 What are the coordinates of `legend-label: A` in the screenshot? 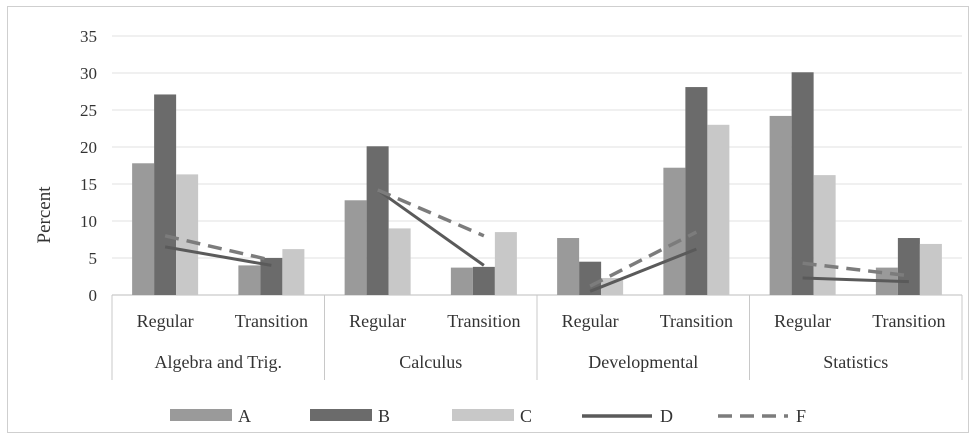 It's located at (244, 416).